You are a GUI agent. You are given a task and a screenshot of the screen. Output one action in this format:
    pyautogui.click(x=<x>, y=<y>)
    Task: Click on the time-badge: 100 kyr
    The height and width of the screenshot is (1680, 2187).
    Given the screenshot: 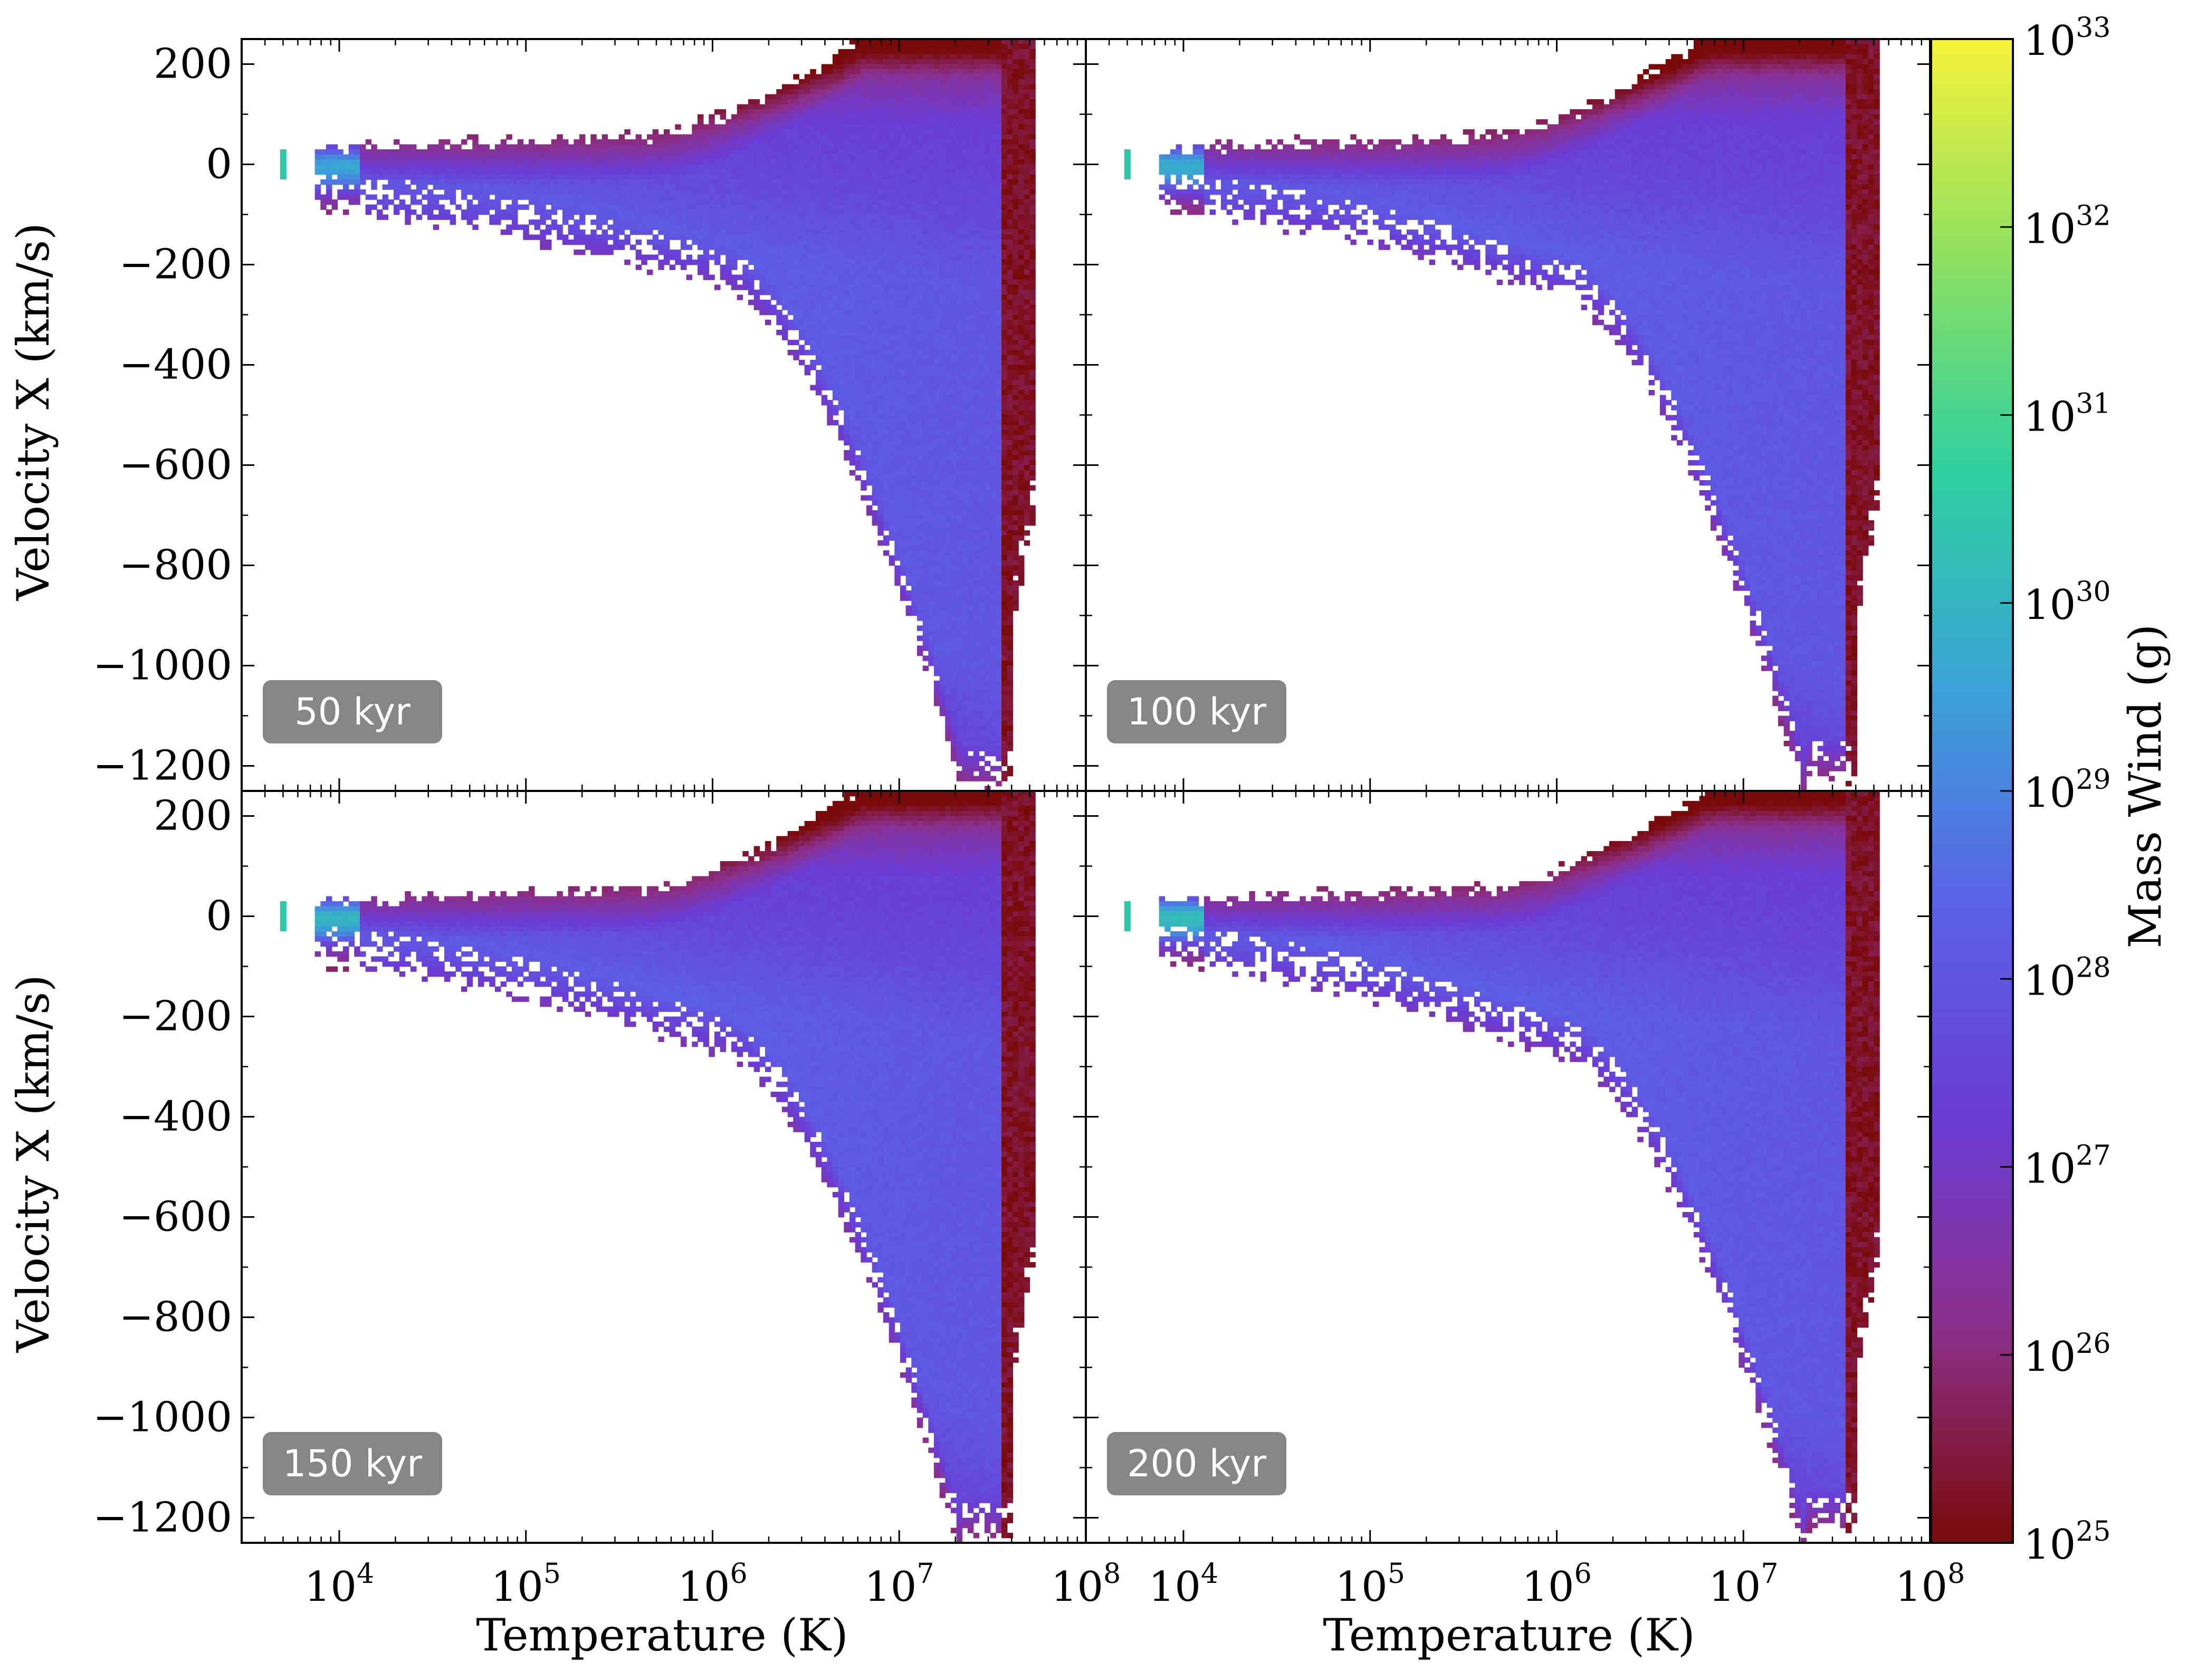 What is the action you would take?
    pyautogui.click(x=1196, y=711)
    